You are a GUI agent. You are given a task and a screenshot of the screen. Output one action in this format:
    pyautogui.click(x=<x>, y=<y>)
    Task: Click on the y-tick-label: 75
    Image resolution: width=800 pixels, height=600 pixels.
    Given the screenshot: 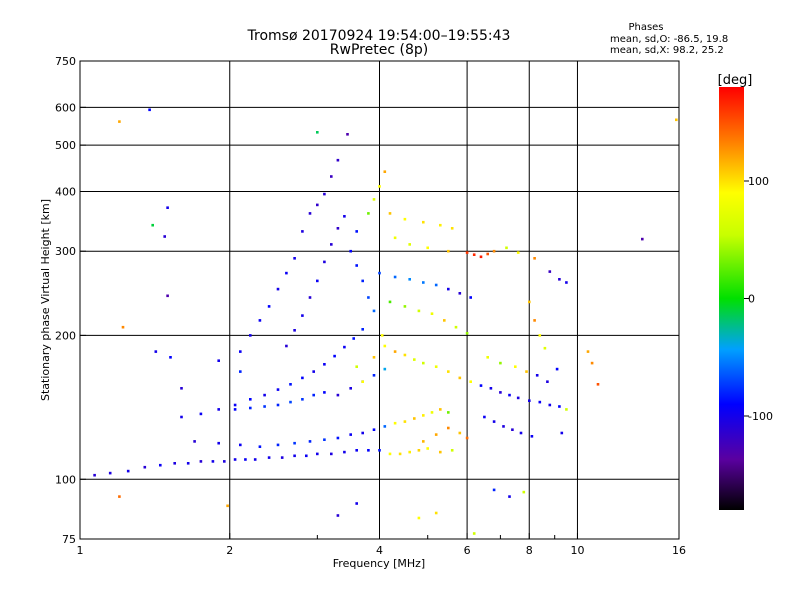 What is the action you would take?
    pyautogui.click(x=69, y=539)
    